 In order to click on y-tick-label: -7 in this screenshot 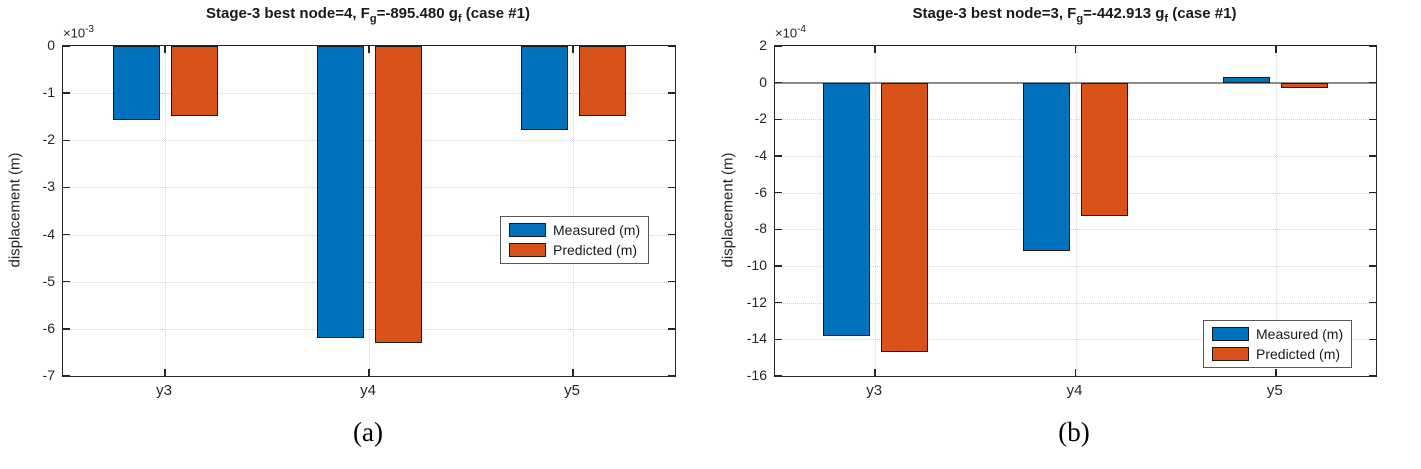, I will do `click(48, 375)`.